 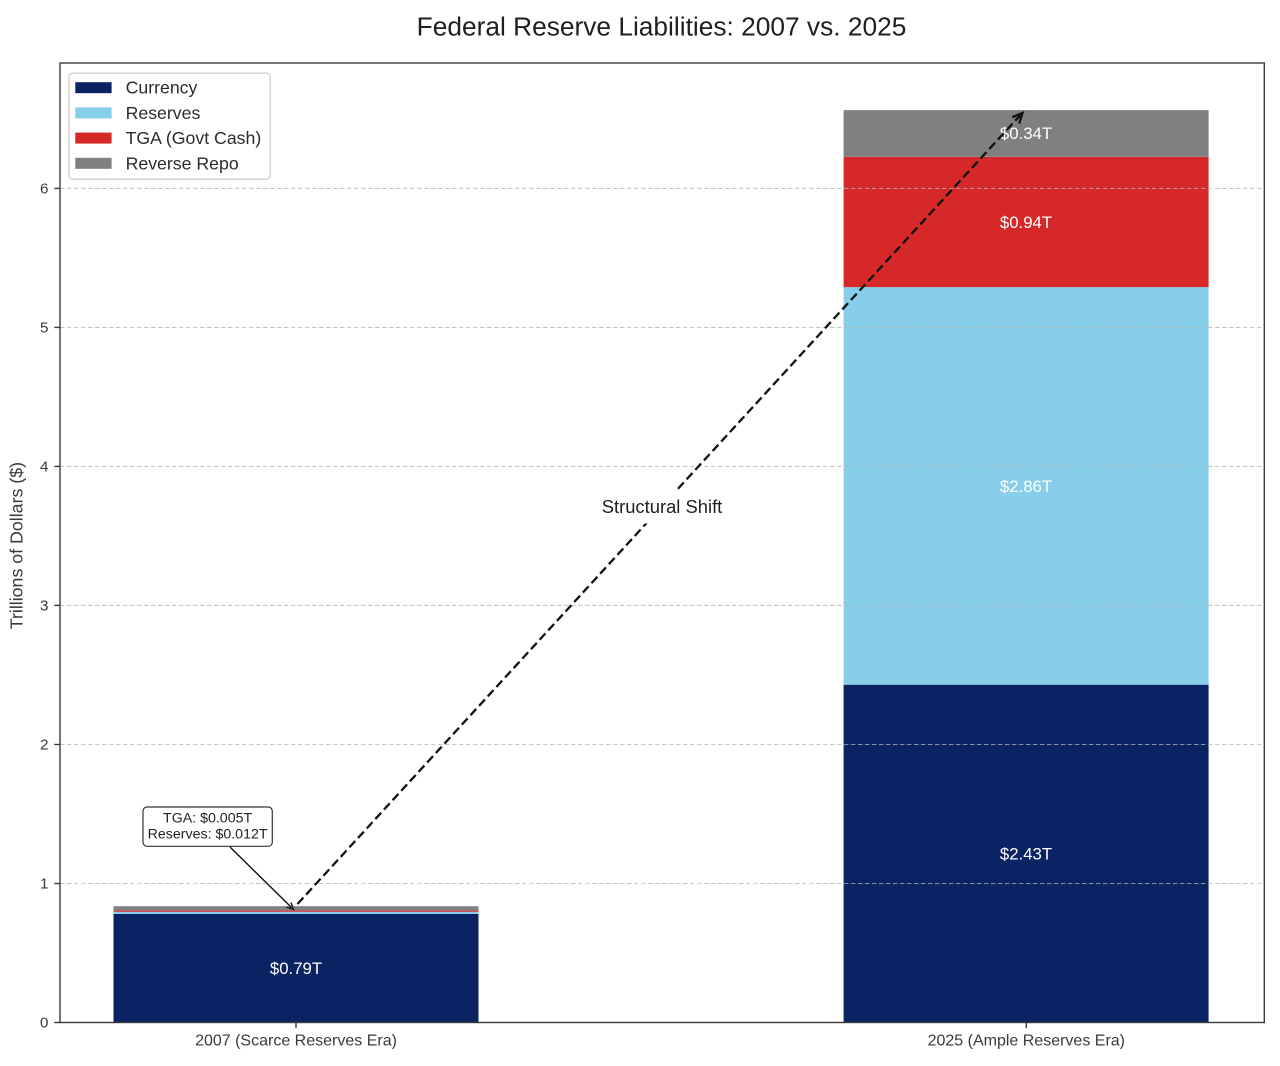 I want to click on svg-text: 1, so click(x=44, y=884).